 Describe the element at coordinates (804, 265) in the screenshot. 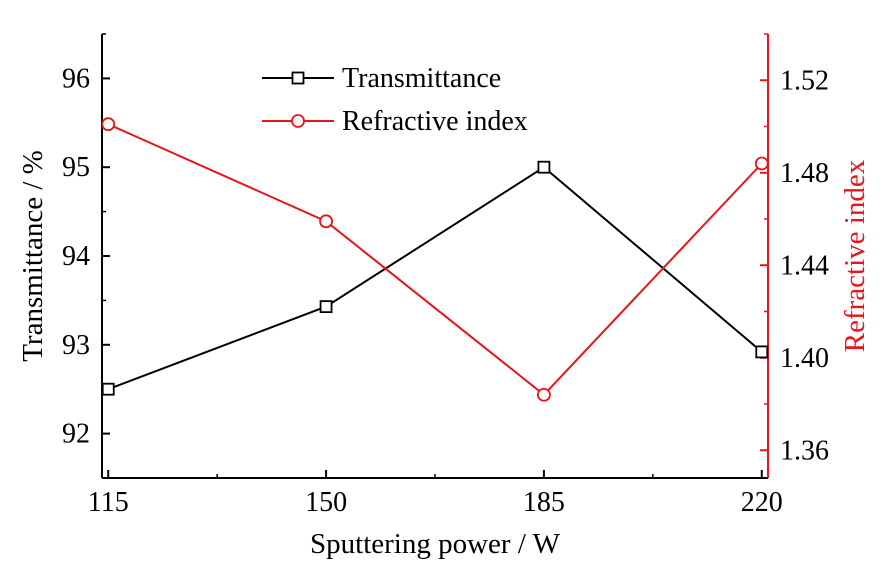

I see `right-tick-label: 1.44` at that location.